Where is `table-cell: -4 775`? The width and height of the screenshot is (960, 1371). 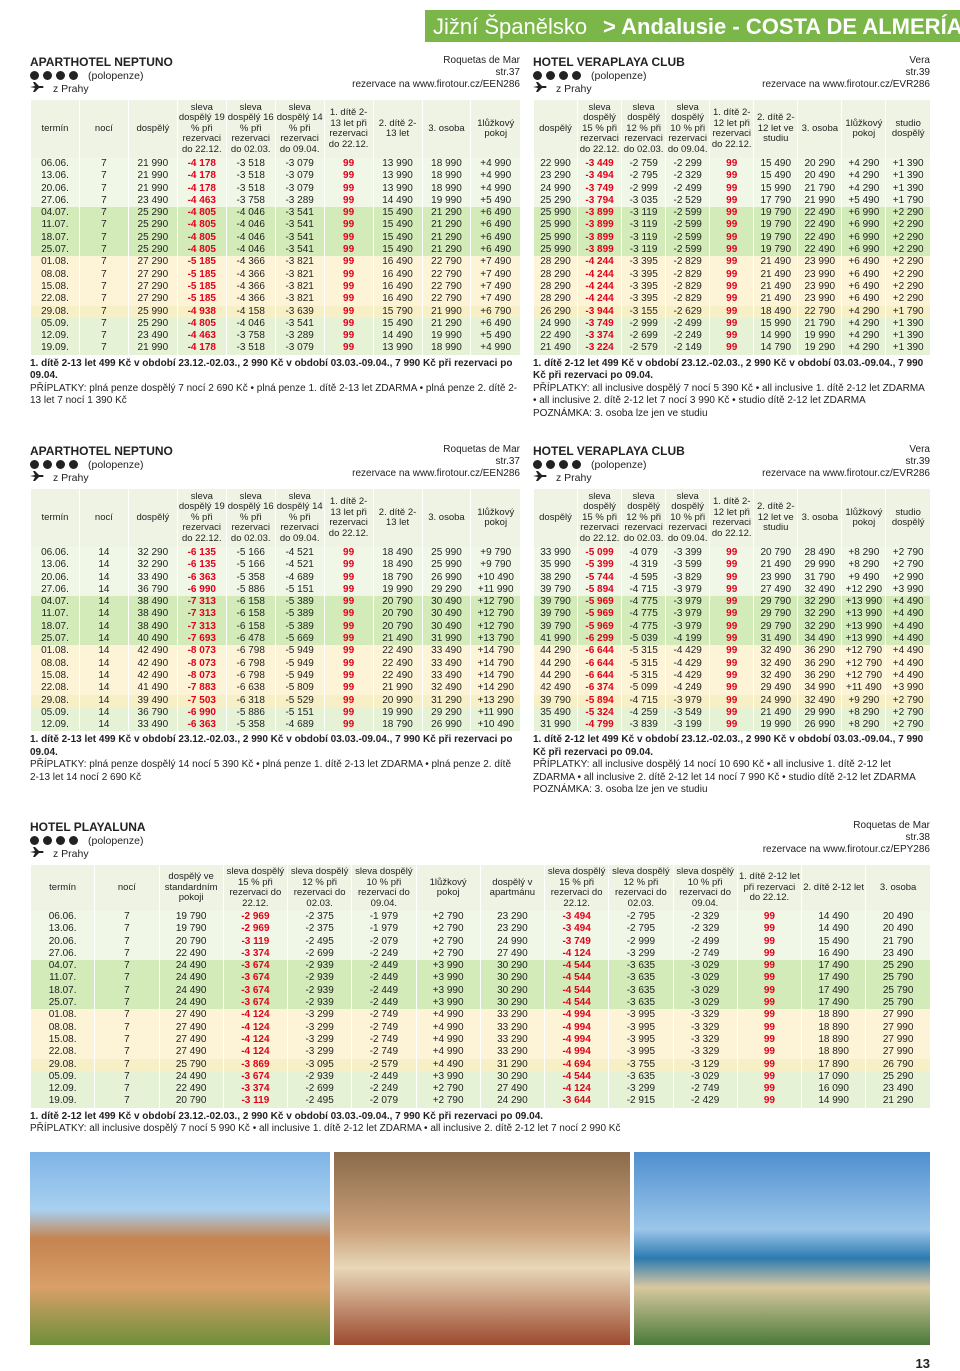
table-cell: -4 775 is located at coordinates (643, 602).